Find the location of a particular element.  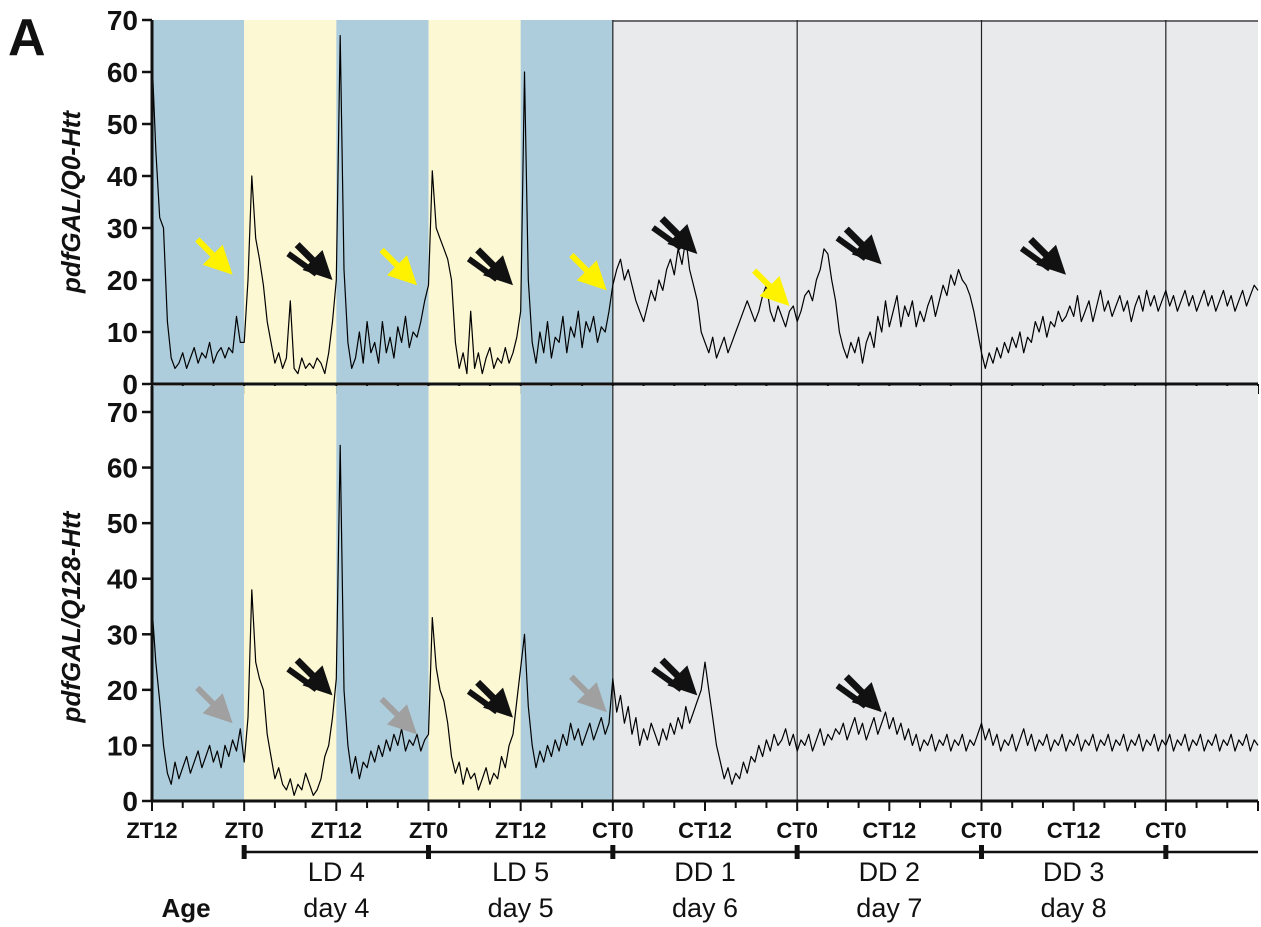

y-axis-title: pdfGAL/Q128-Htt is located at coordinates (71, 616).